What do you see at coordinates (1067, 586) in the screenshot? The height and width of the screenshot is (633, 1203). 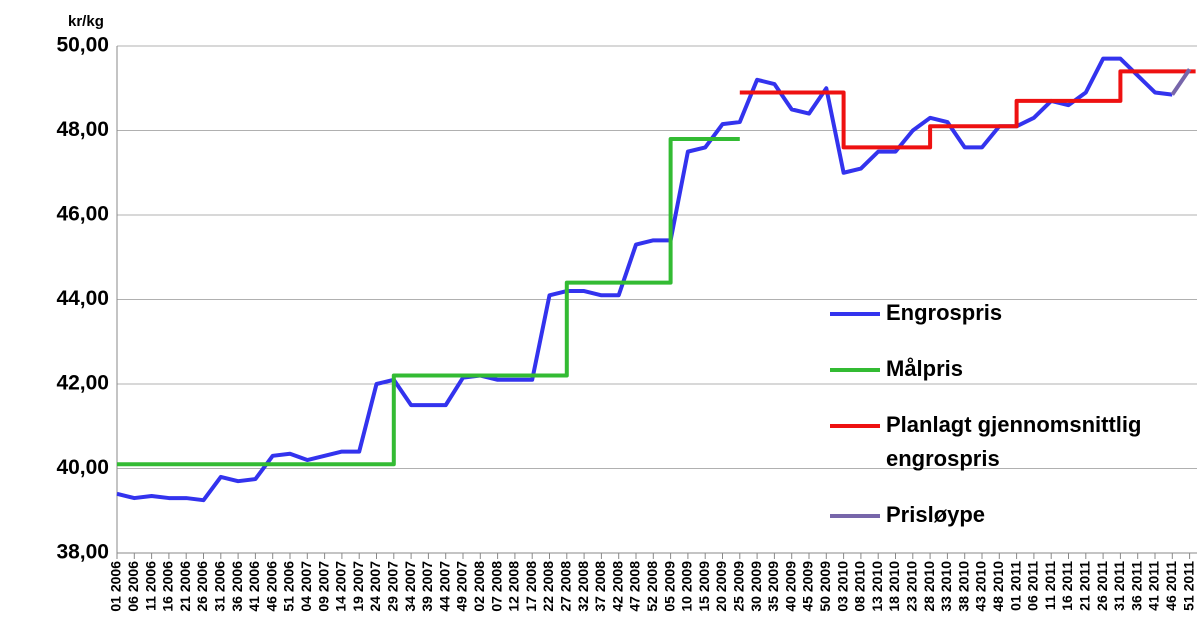 I see `x-tick-label: 16 2011` at bounding box center [1067, 586].